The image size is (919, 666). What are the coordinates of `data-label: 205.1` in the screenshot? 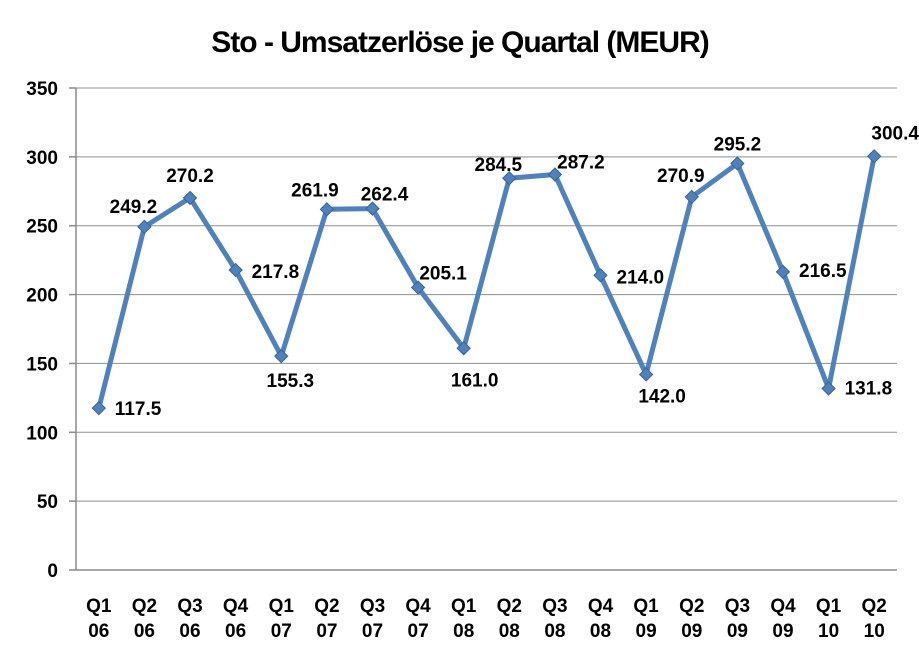 It's located at (443, 274).